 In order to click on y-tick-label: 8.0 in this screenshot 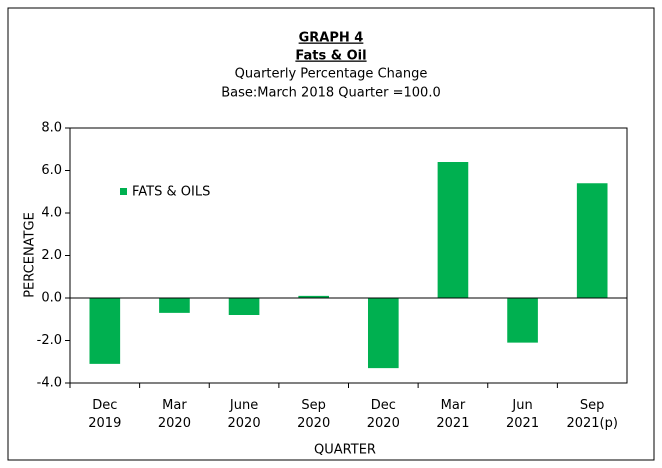, I will do `click(51, 128)`.